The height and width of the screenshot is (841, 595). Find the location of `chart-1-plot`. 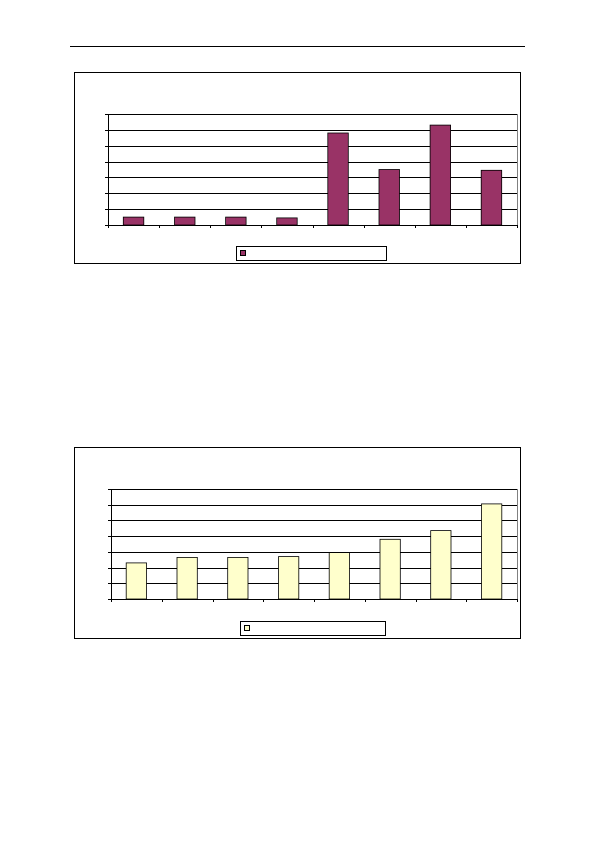

chart-1-plot is located at coordinates (311, 171).